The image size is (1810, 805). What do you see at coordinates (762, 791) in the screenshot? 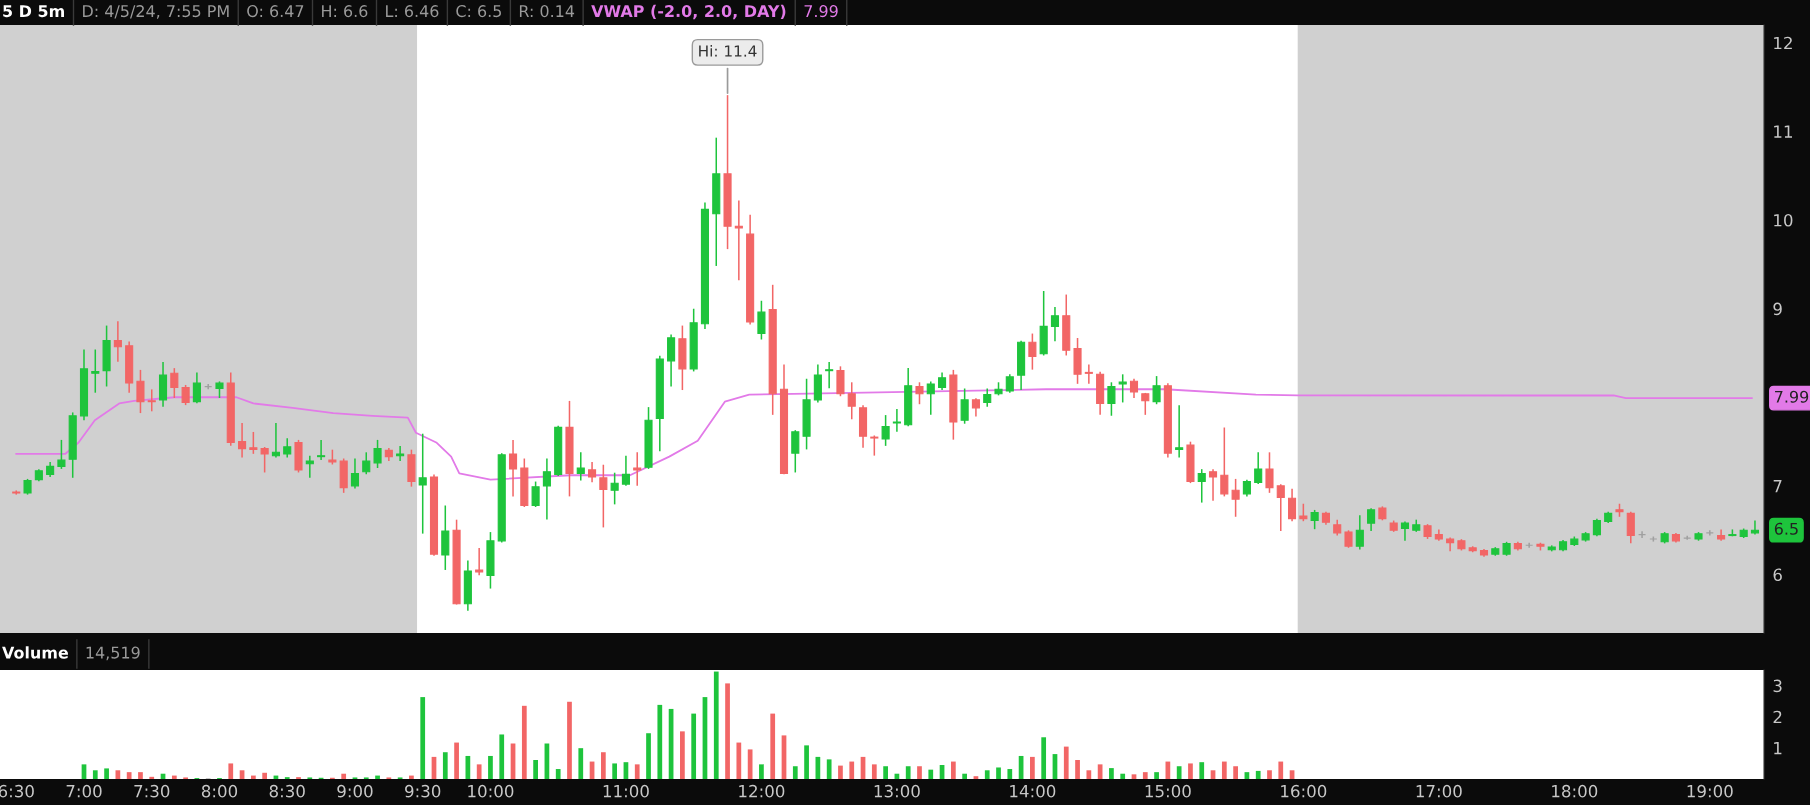
I see `x-tick-label: 12:00` at bounding box center [762, 791].